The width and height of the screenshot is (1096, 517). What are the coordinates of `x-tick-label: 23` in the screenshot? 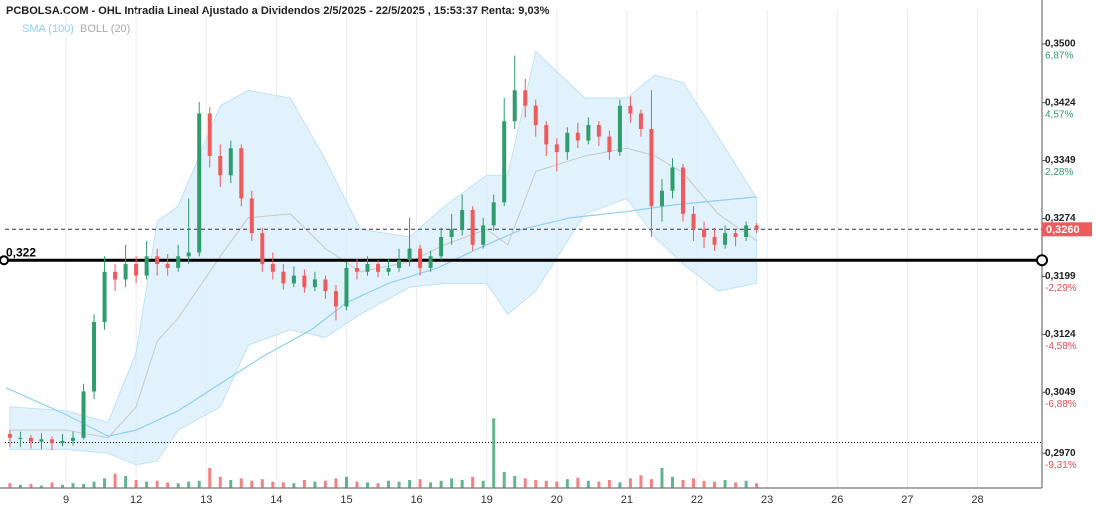 It's located at (767, 500).